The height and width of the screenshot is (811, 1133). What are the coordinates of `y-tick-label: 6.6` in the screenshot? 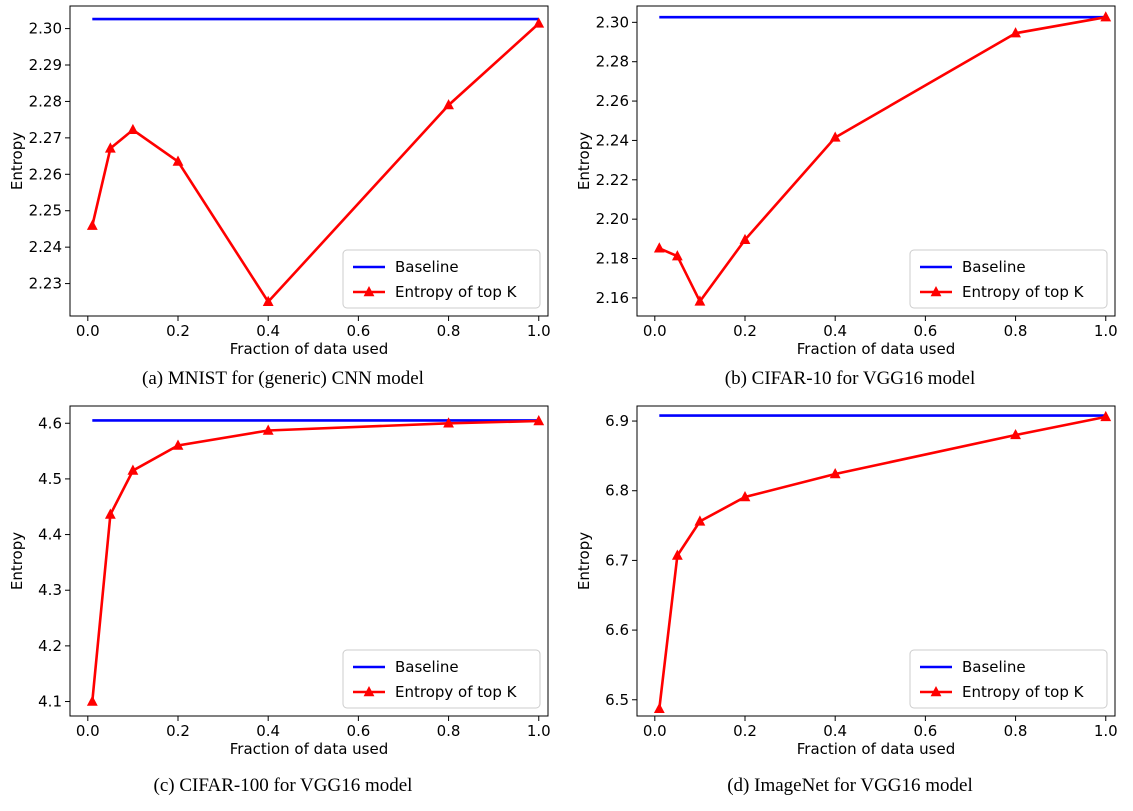 It's located at (617, 630).